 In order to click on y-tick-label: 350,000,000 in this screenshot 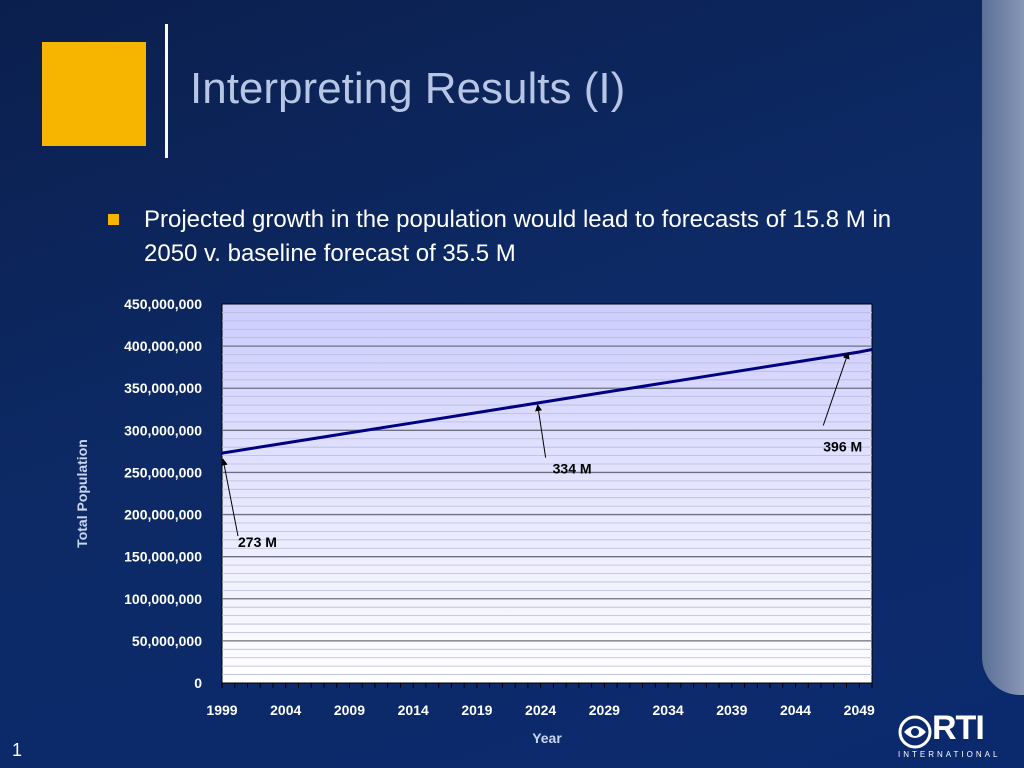, I will do `click(163, 388)`.